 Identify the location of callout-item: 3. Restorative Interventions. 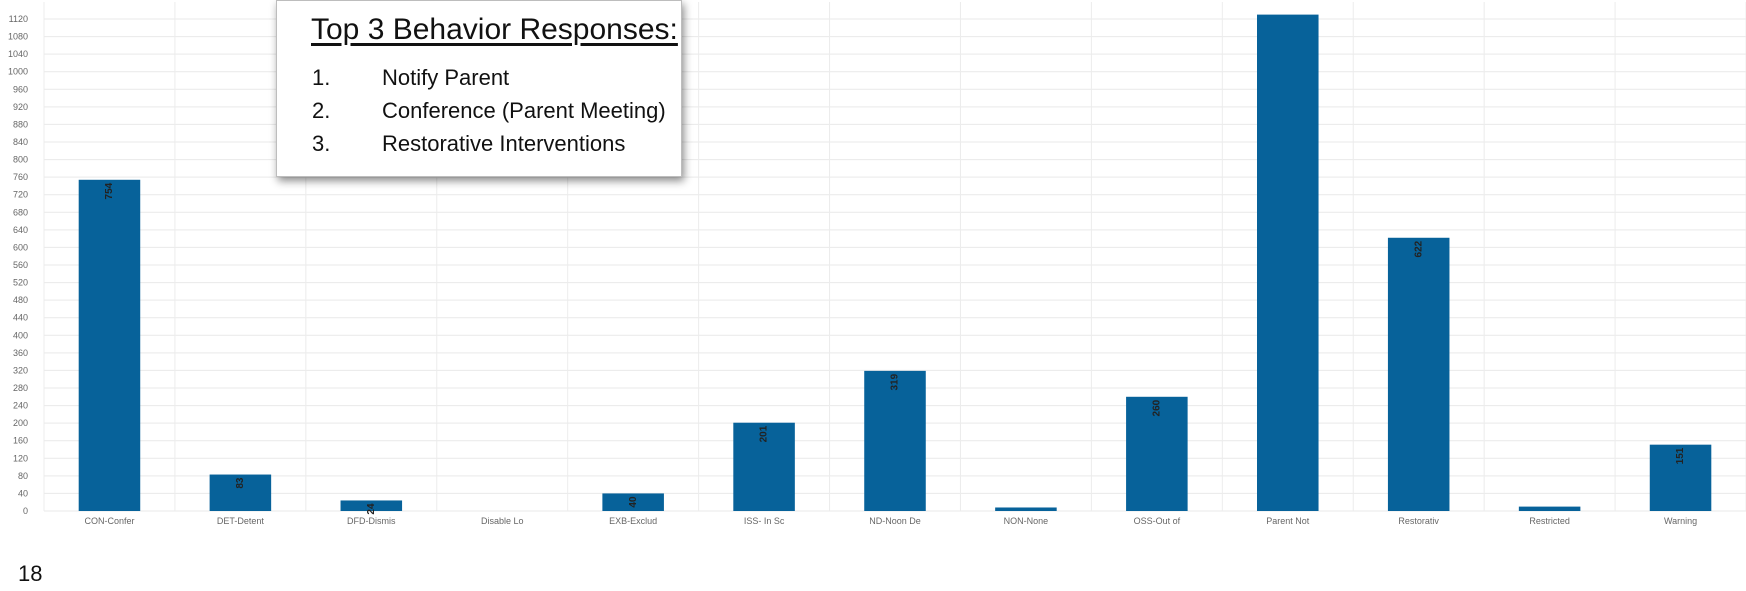
(489, 143).